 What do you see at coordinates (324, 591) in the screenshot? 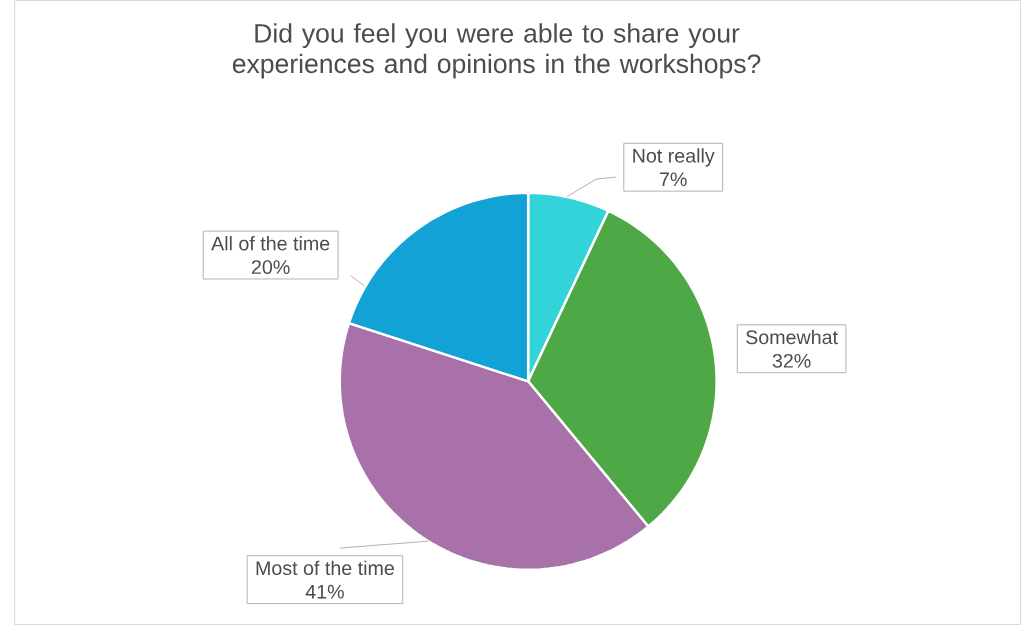
I see `data-label: 41%` at bounding box center [324, 591].